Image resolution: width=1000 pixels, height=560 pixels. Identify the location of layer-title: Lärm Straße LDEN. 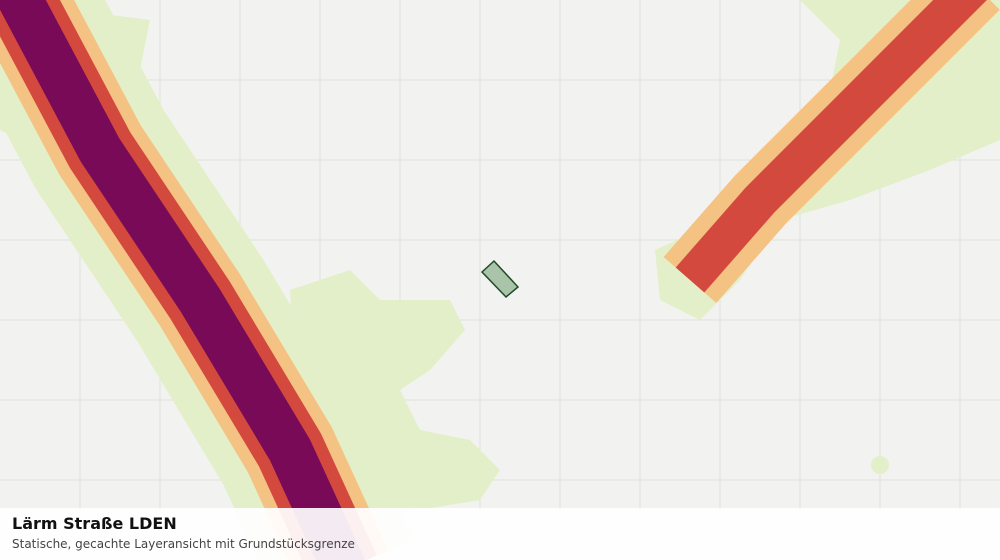
(94, 523).